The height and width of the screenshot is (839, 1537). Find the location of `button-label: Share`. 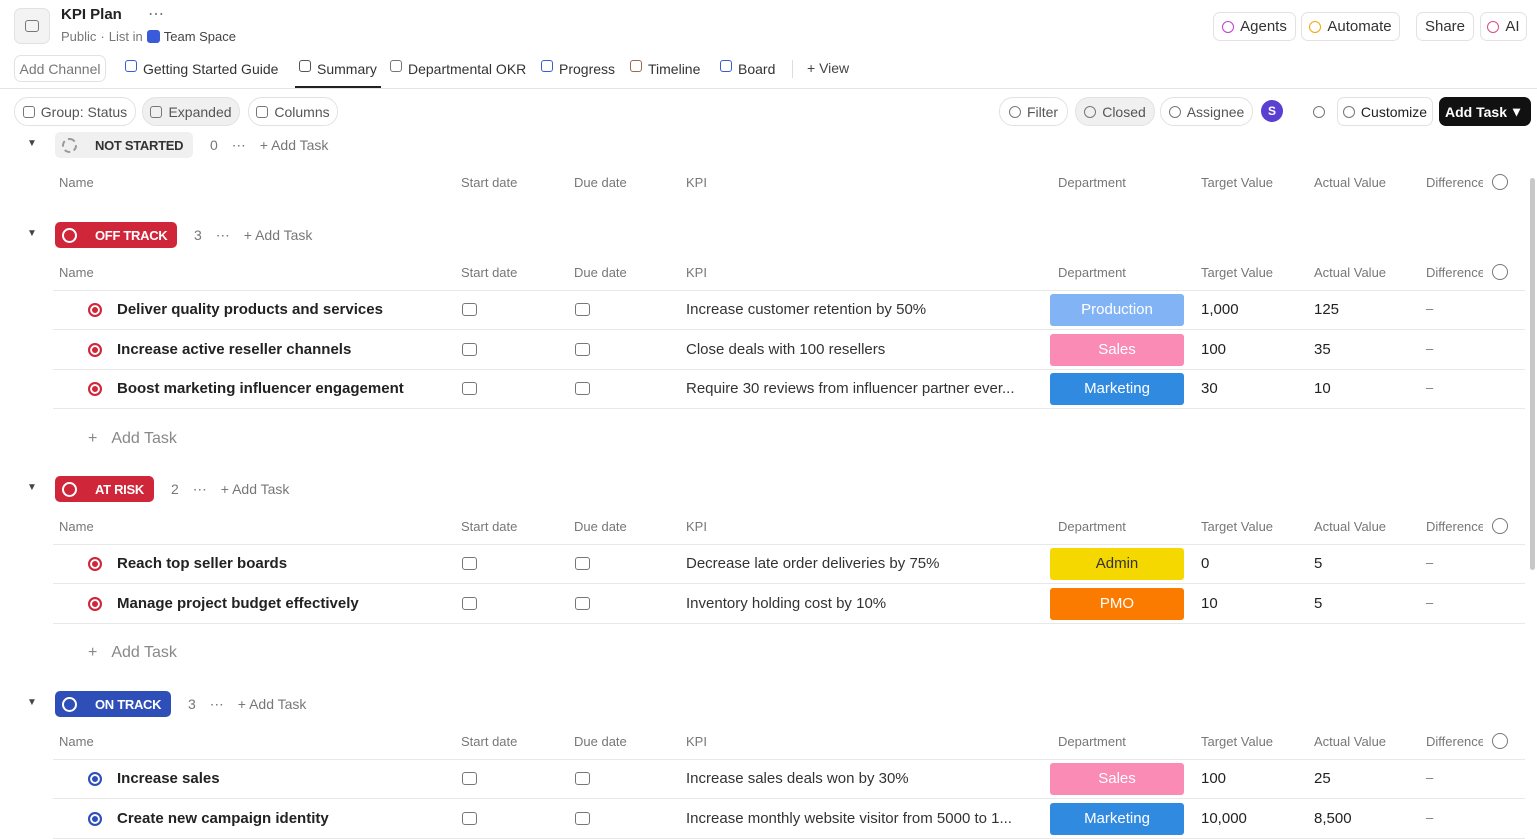

button-label: Share is located at coordinates (1445, 26).